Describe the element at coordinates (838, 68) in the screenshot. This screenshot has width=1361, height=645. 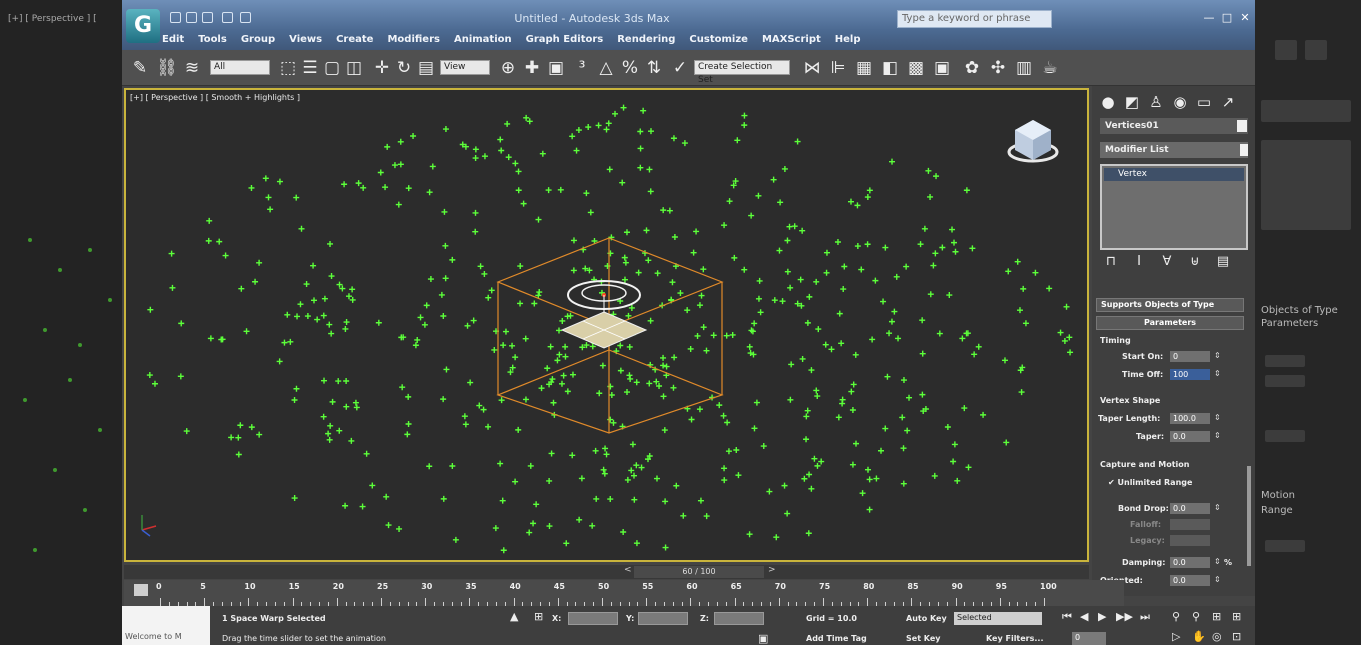
I see `align-icon: ⊫` at that location.